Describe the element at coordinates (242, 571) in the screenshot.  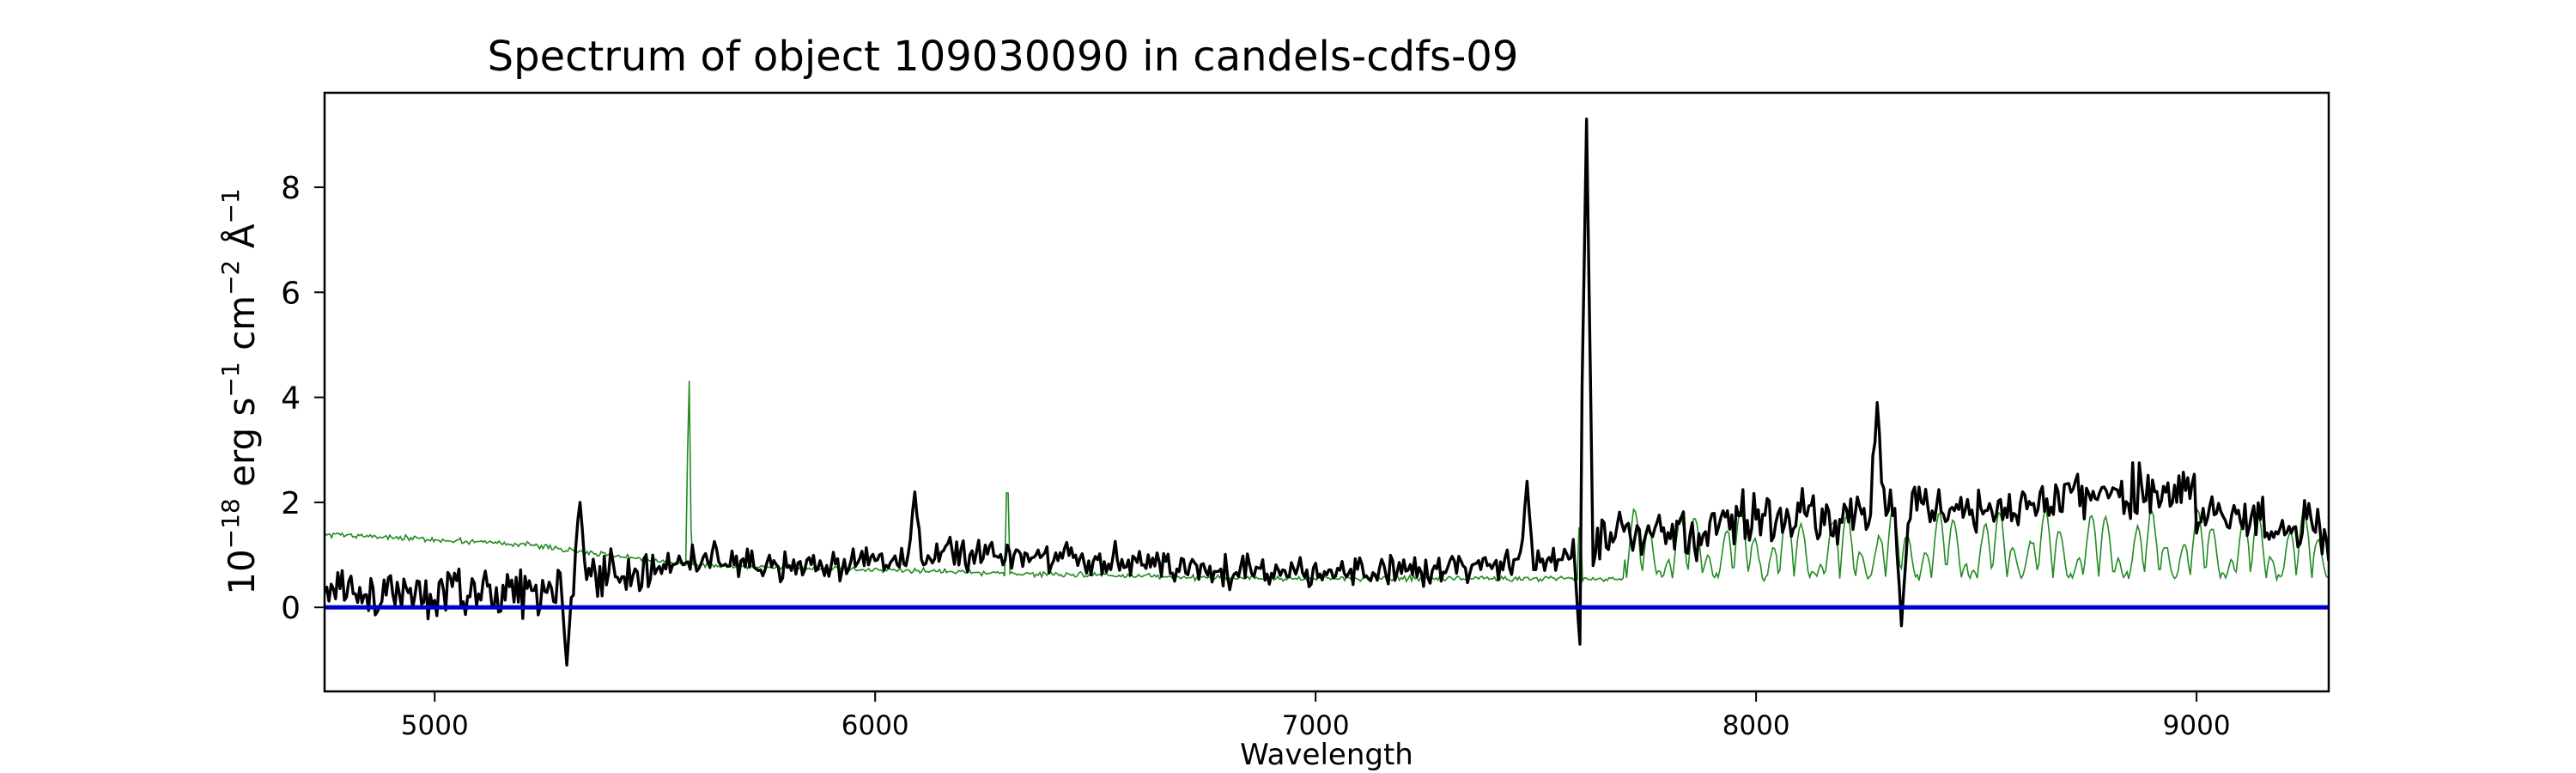
I see `y-label-base: 10` at that location.